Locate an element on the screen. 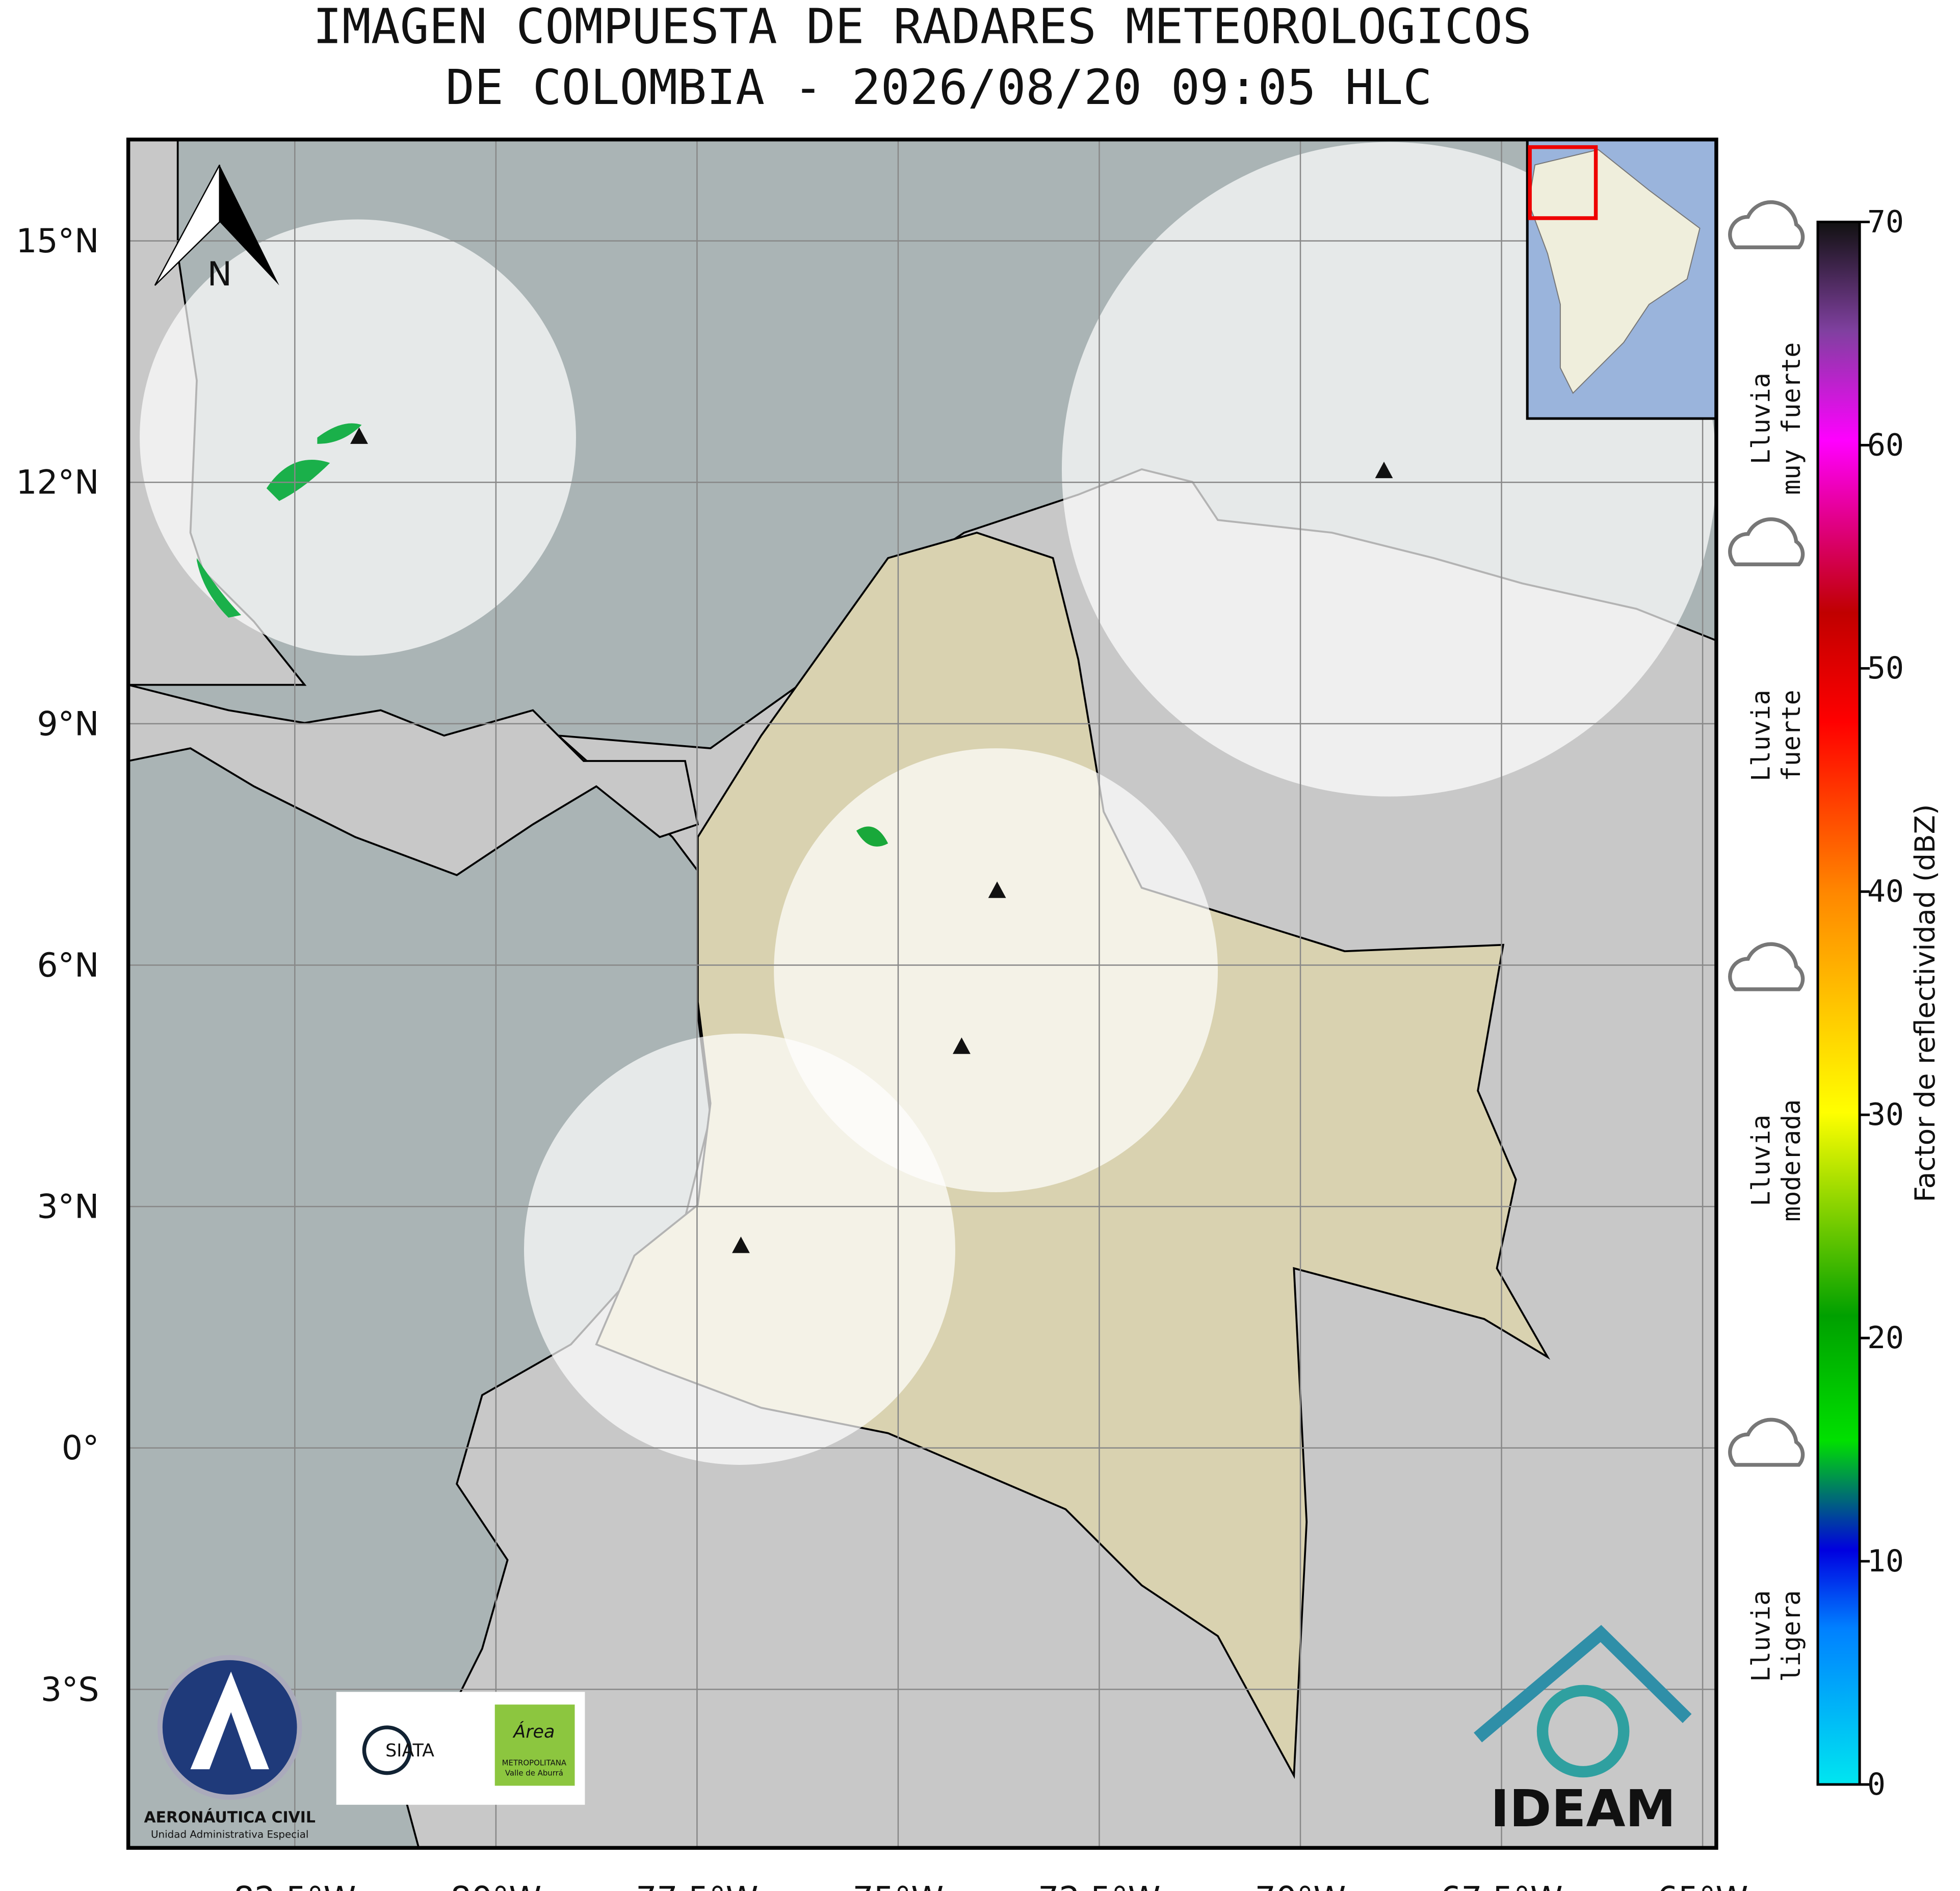  colorbar-tick-label: 40 is located at coordinates (1885, 891).